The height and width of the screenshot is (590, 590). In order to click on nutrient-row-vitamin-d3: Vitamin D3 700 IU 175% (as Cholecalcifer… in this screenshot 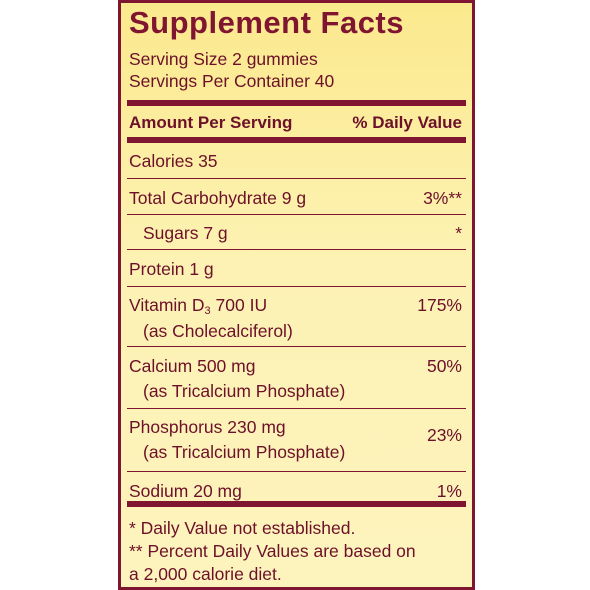, I will do `click(296, 318)`.